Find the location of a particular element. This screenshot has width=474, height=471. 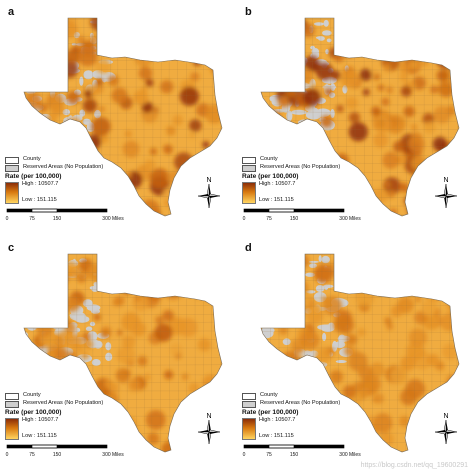

watermark-text: https://blog.csdn.net/qq_19600291 is located at coordinates (414, 465).